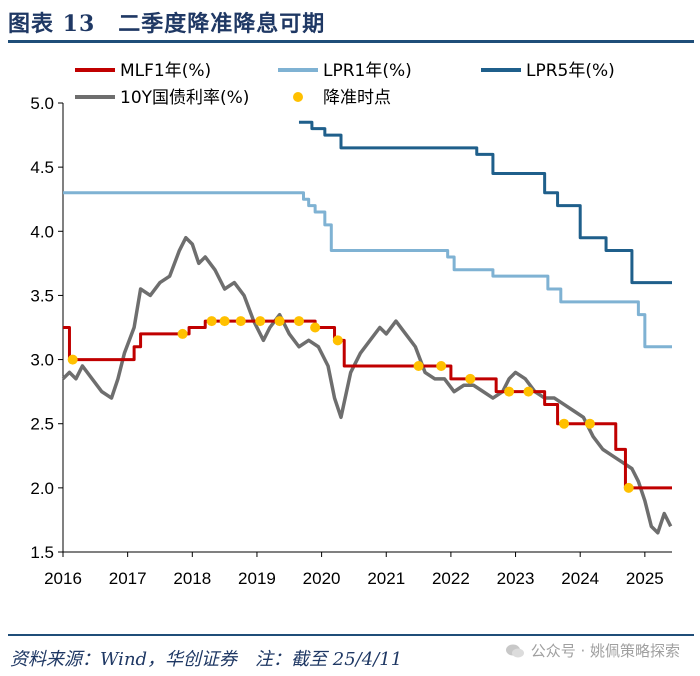  Describe the element at coordinates (570, 71) in the screenshot. I see `legend-label: LPR5年(%)` at that location.